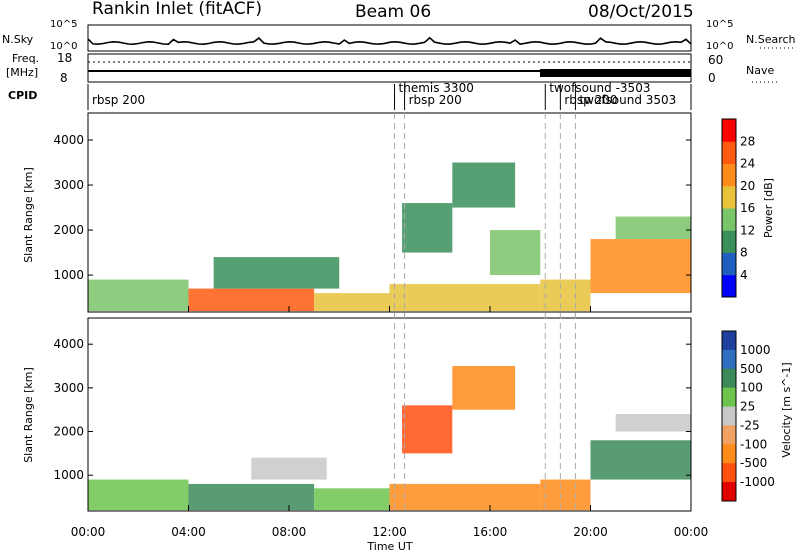 This screenshot has width=800, height=554. What do you see at coordinates (719, 24) in the screenshot?
I see `noise-right-tick-top: 10^5` at bounding box center [719, 24].